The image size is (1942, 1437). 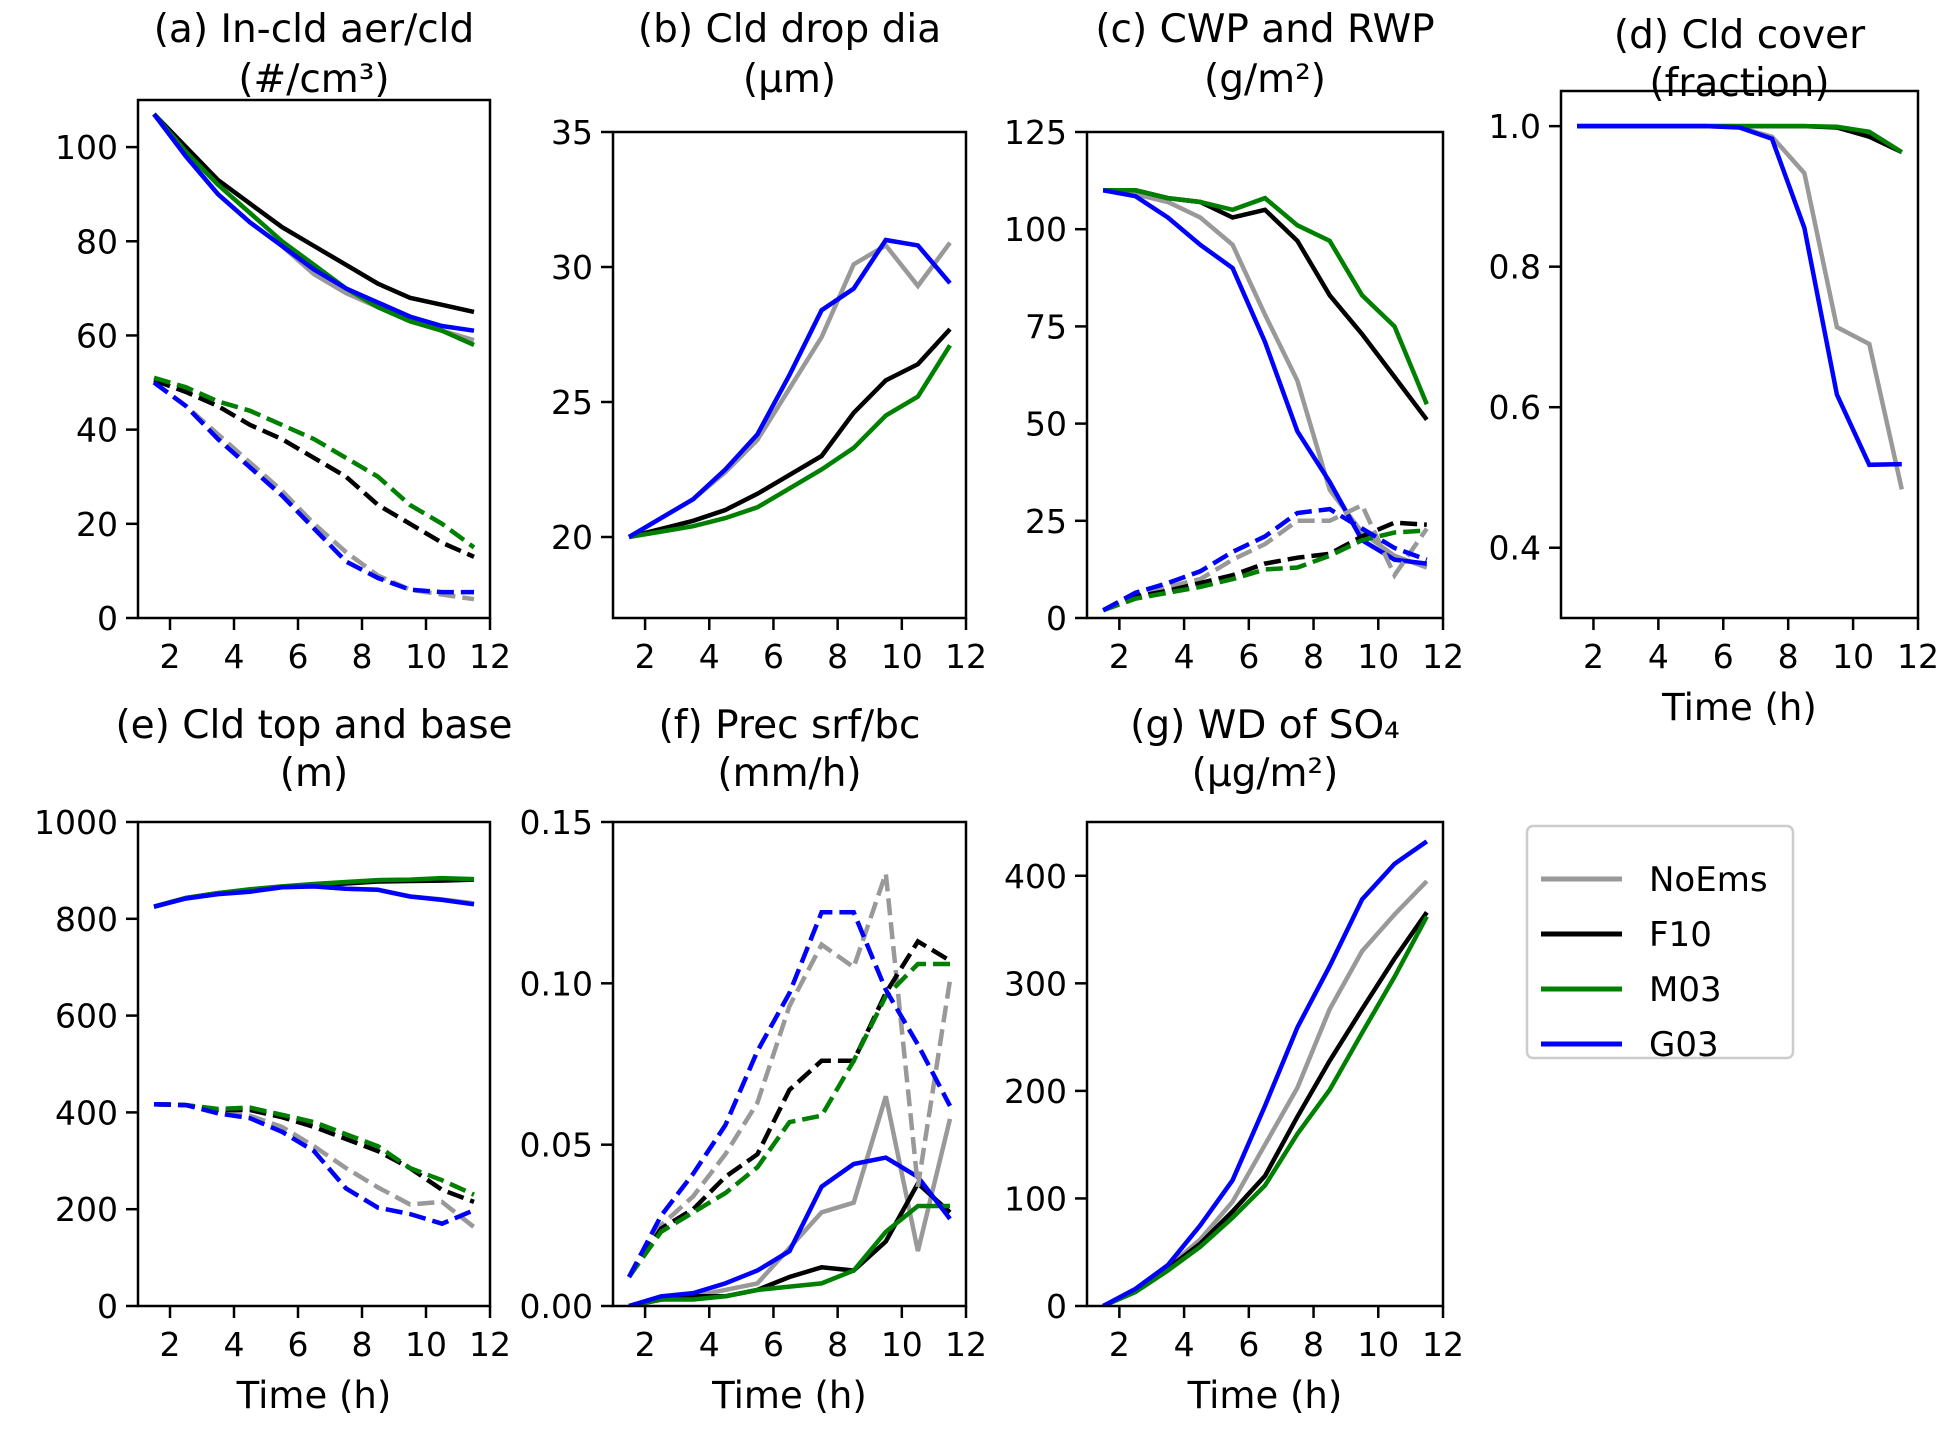 What do you see at coordinates (1631, 990) in the screenshot?
I see `legend-item-m03: M03` at bounding box center [1631, 990].